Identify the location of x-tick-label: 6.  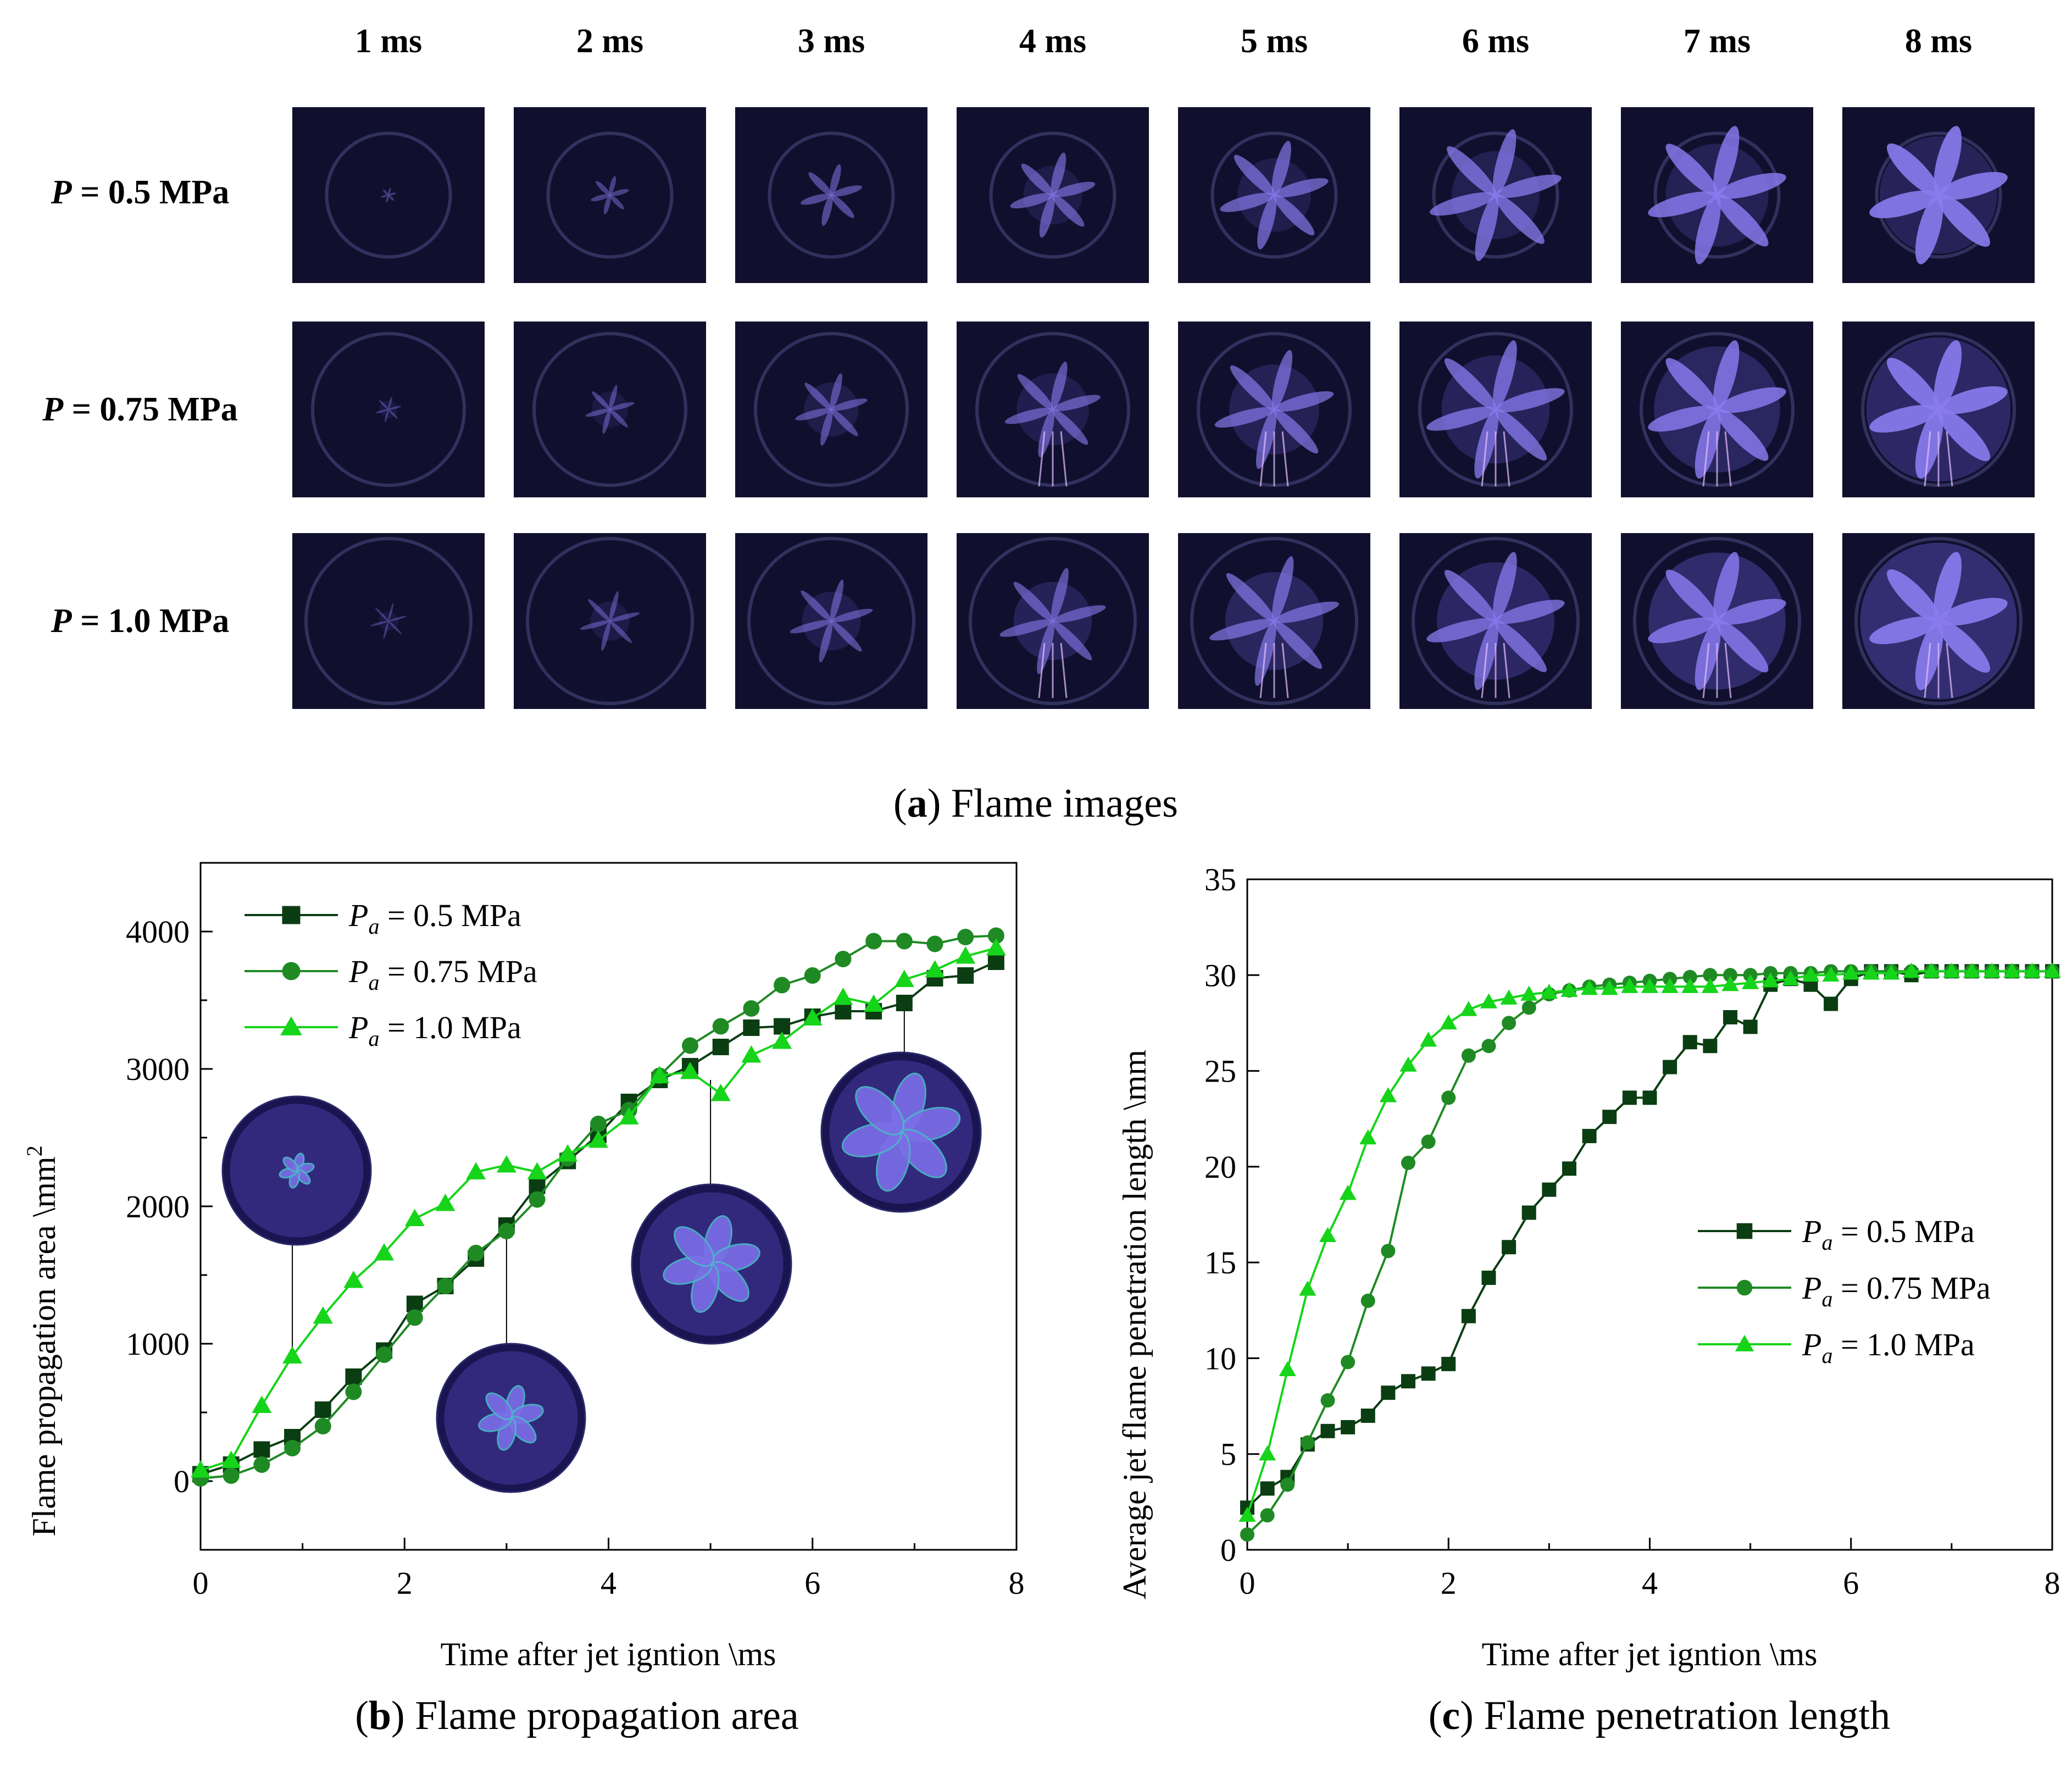
(1851, 1583).